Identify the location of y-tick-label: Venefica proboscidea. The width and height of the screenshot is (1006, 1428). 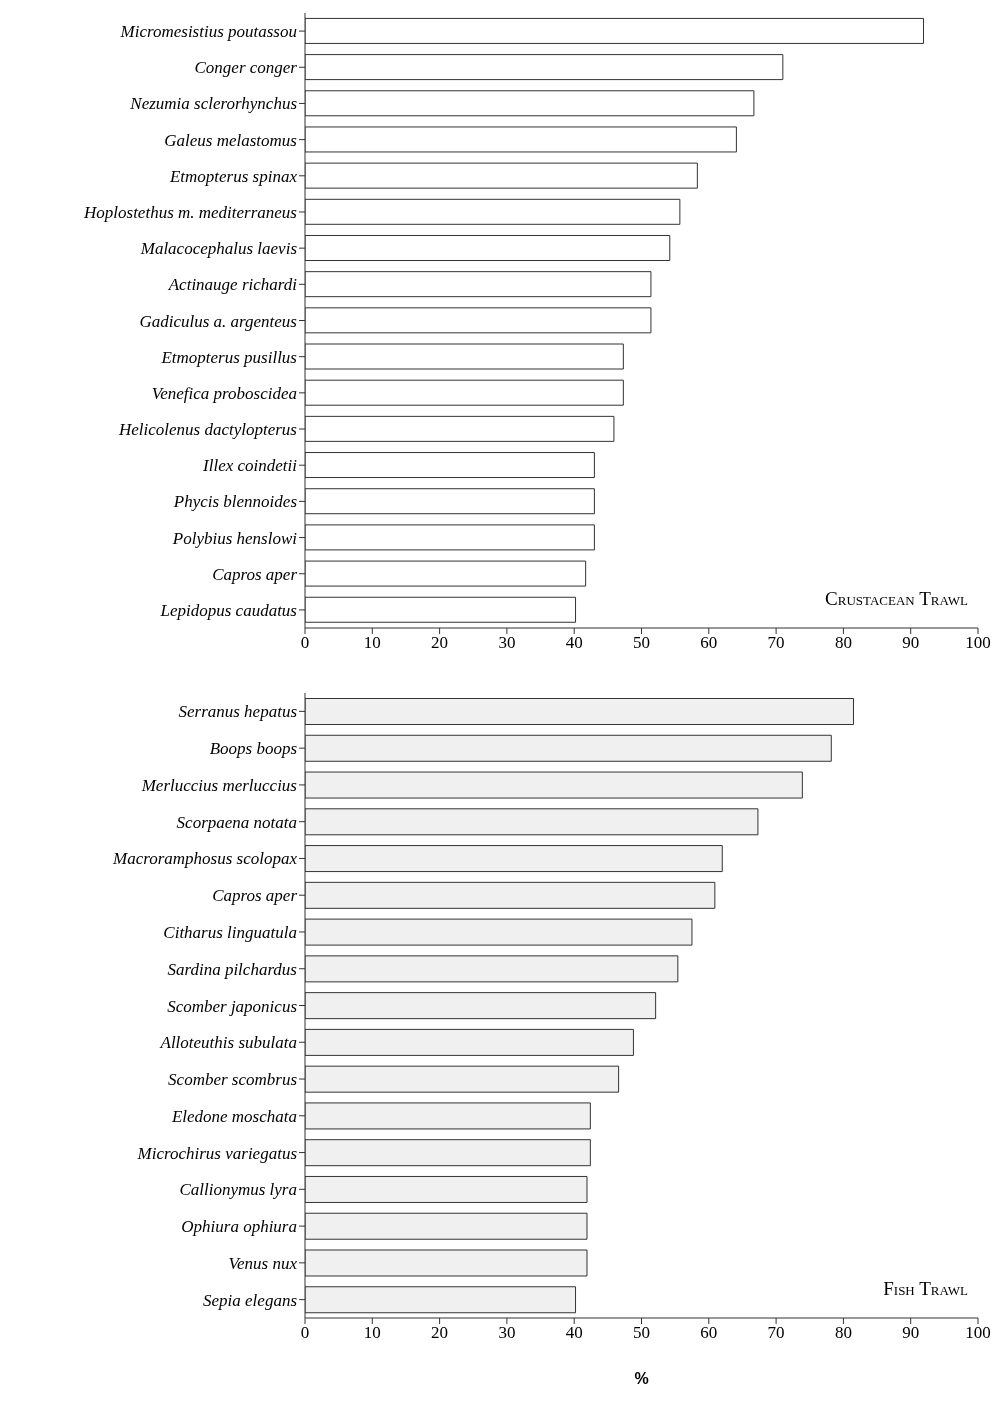
(224, 393).